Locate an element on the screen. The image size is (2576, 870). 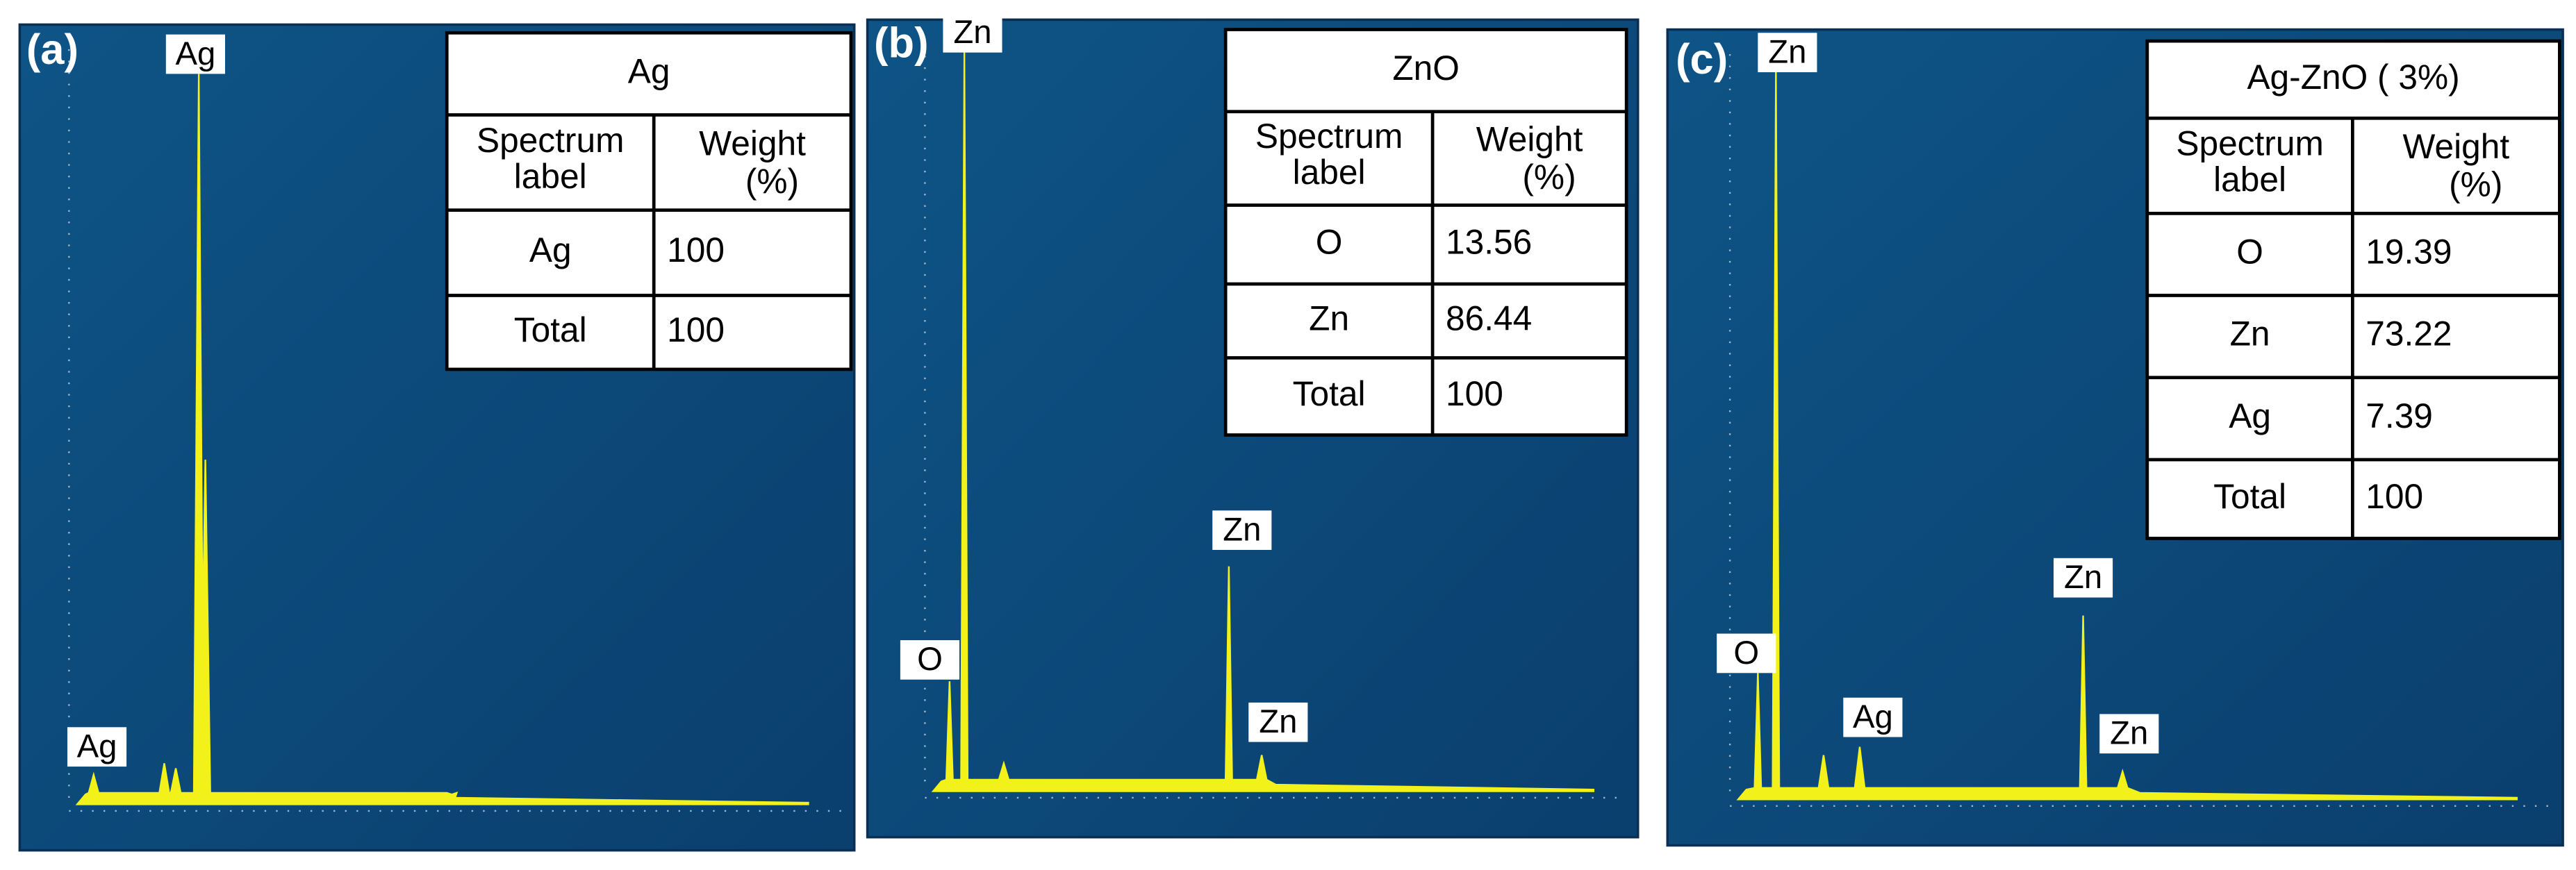
table-cell: 7.39 is located at coordinates (2400, 415).